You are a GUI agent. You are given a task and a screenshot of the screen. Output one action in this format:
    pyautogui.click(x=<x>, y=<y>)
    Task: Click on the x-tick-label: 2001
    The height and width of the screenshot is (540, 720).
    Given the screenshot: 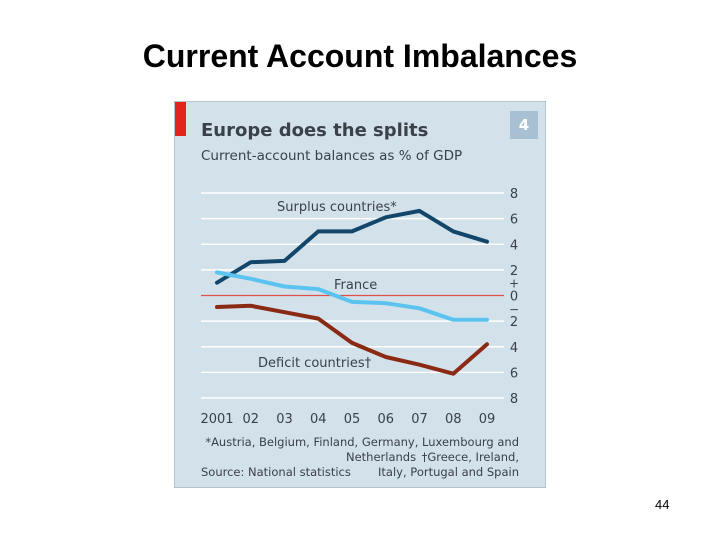 What is the action you would take?
    pyautogui.click(x=216, y=419)
    